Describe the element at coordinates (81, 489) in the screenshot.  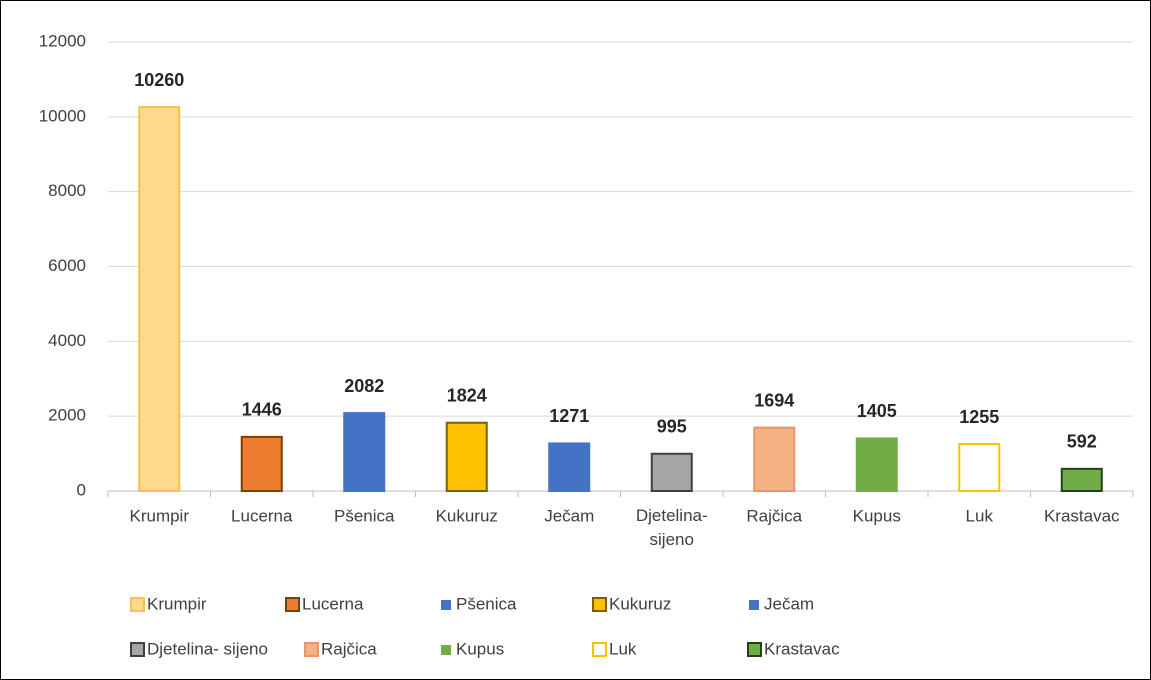
I see `y-tick-label: 0` at that location.